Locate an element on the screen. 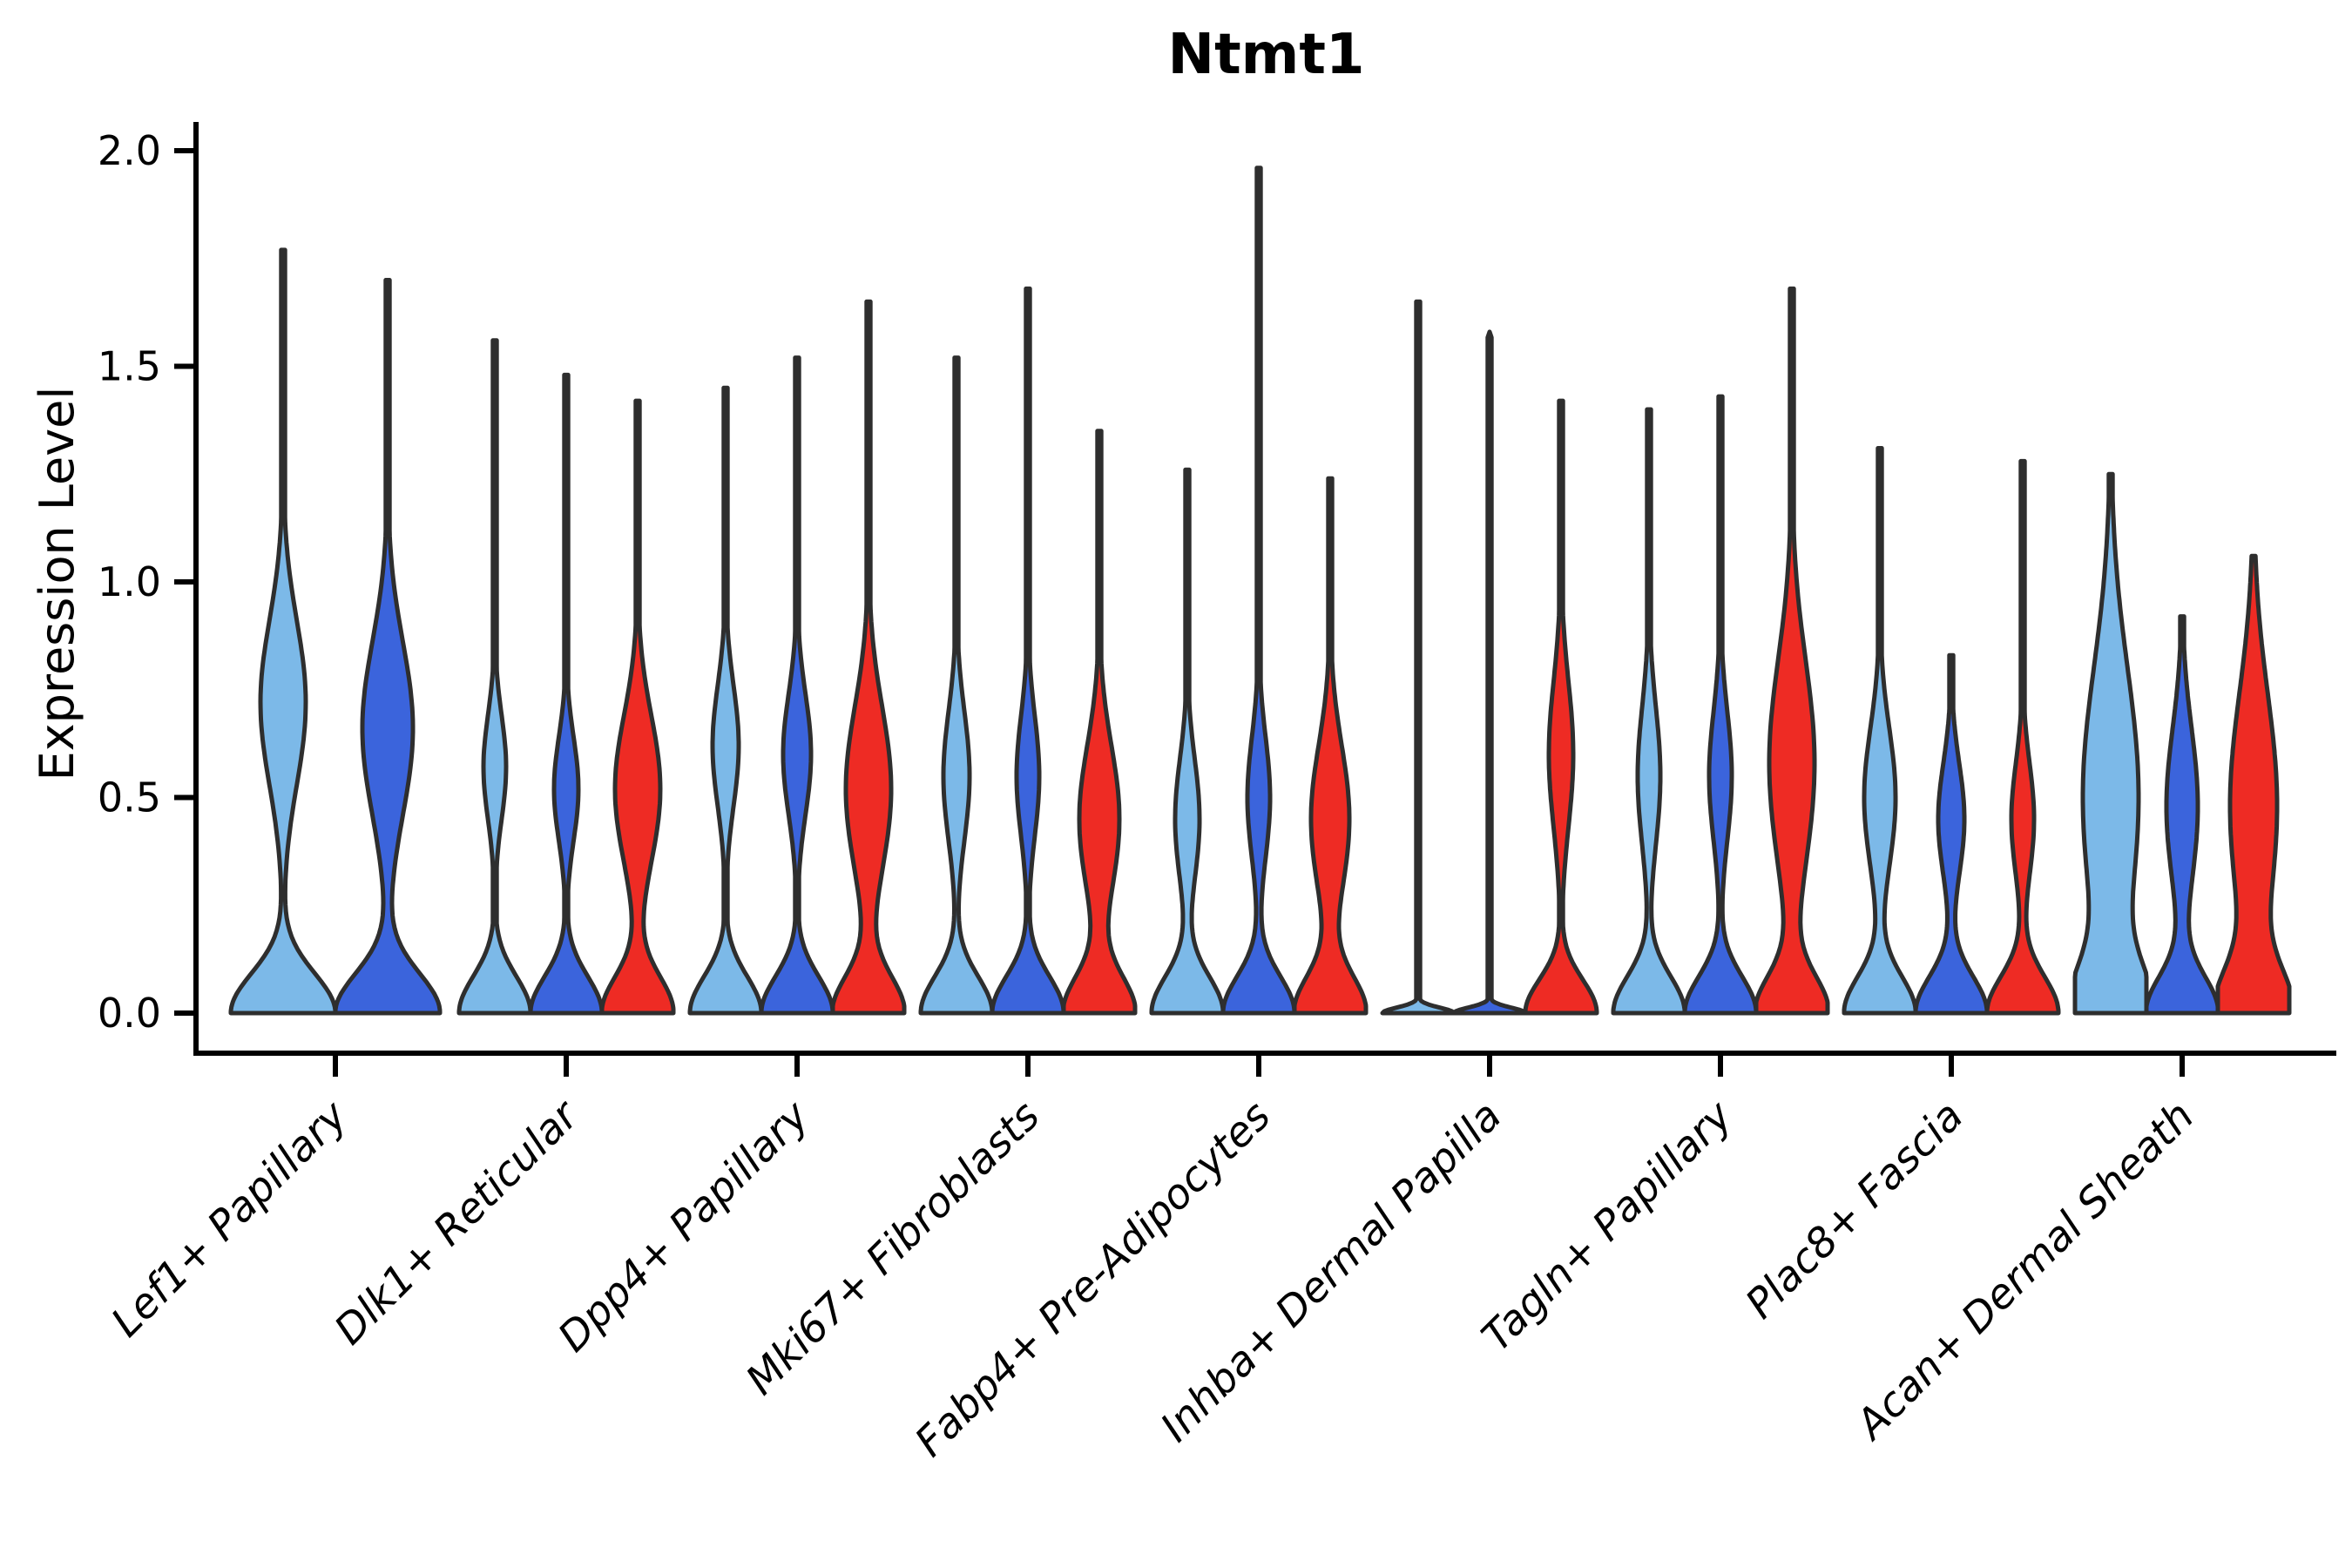 This screenshot has height=1568, width=2352. x-tick-label: Dpp4+ Papillary is located at coordinates (684, 1227).